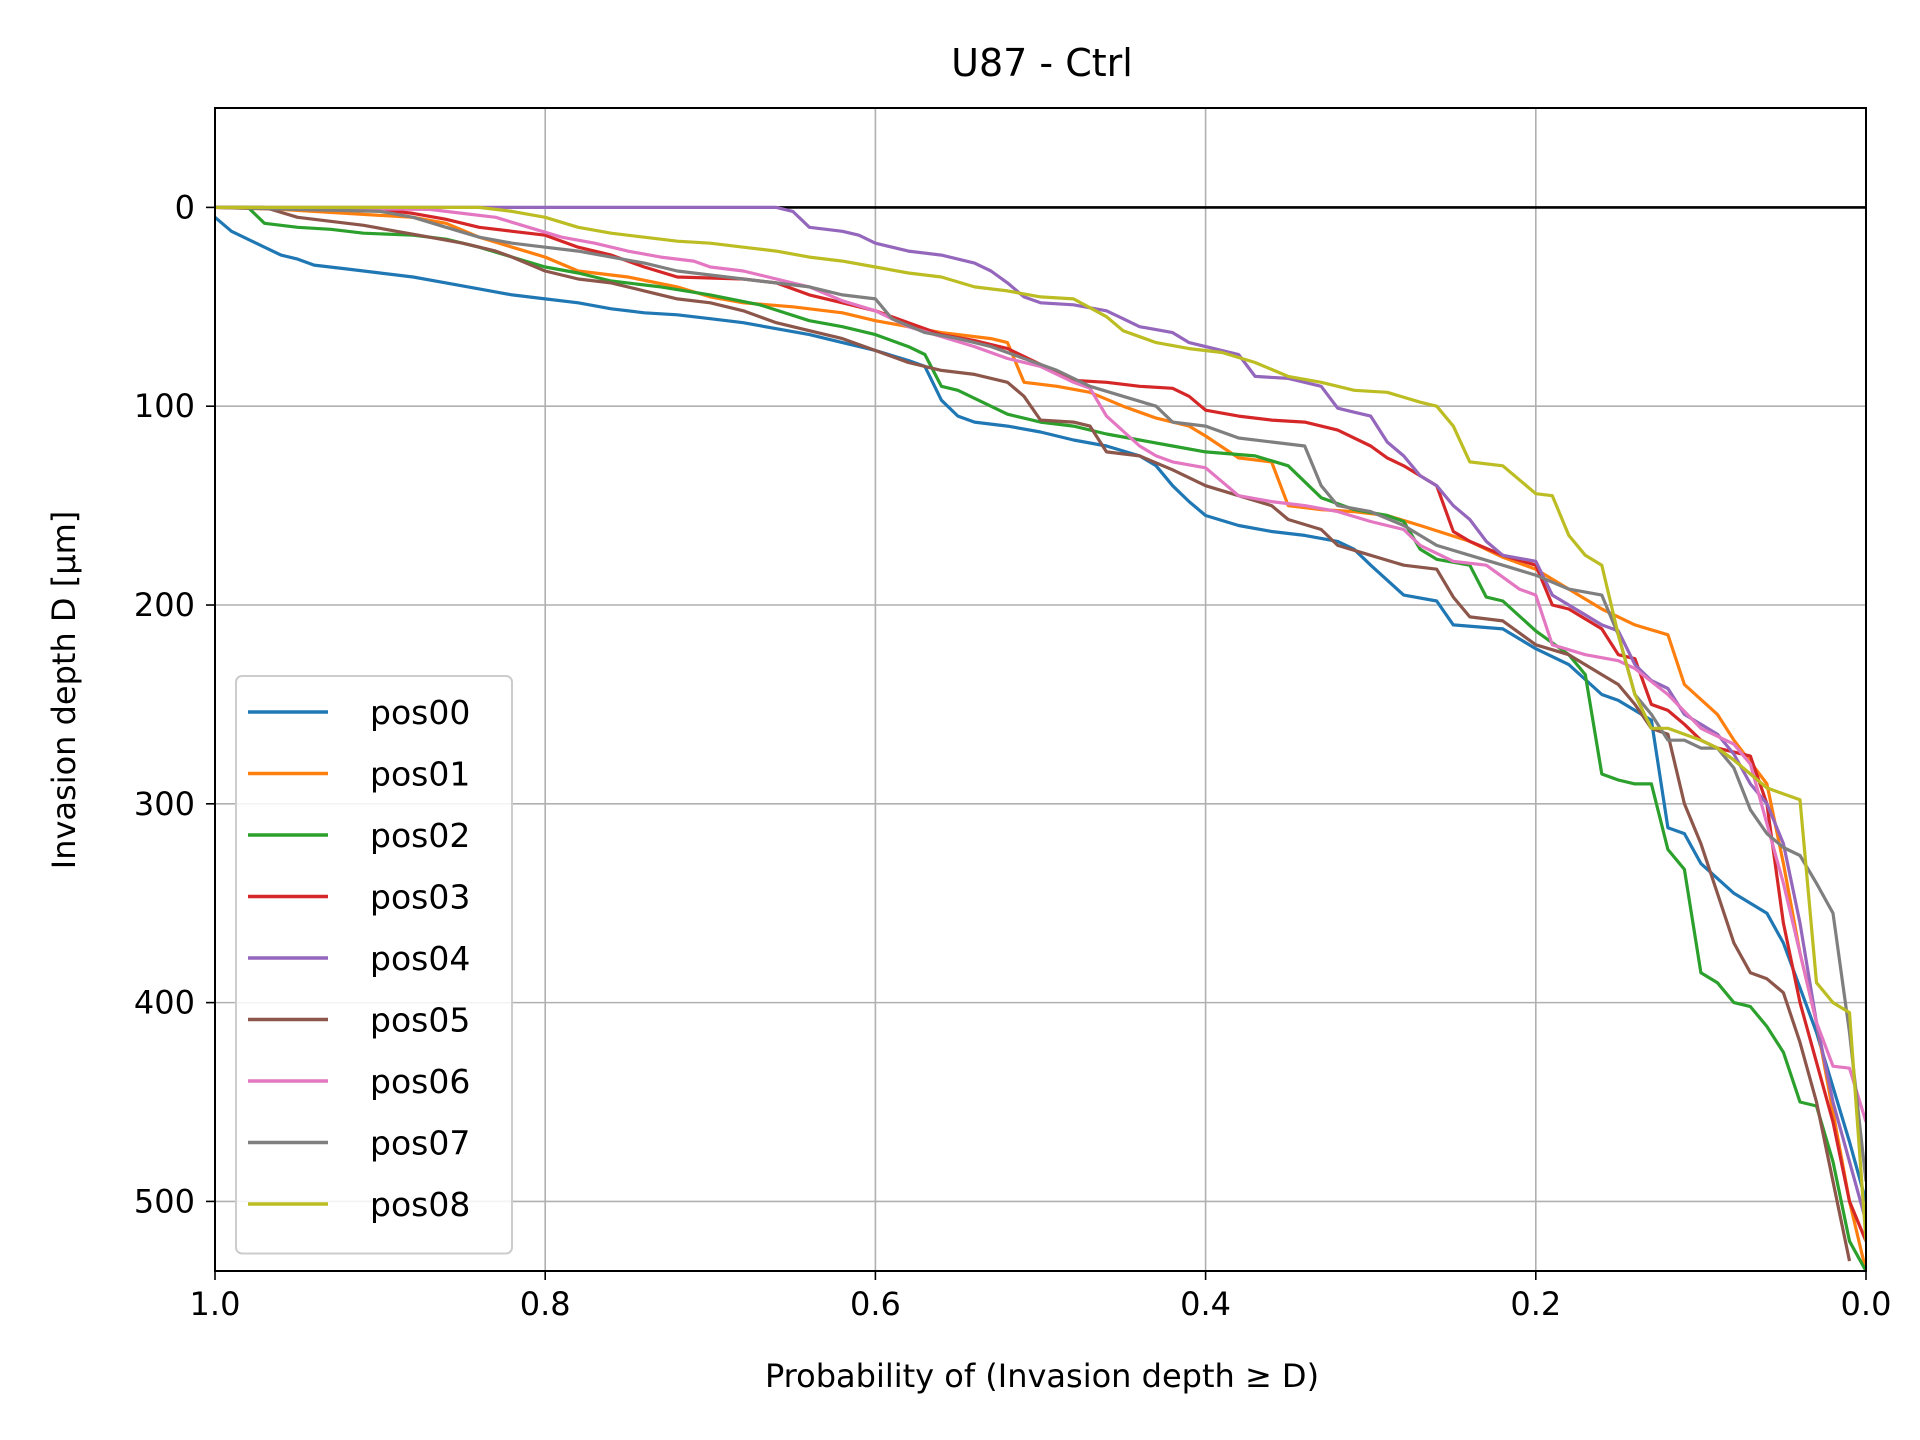  I want to click on x-axis: 1.0 0.8 0.6 0.4 0.2 0.0, so click(1041, 1297).